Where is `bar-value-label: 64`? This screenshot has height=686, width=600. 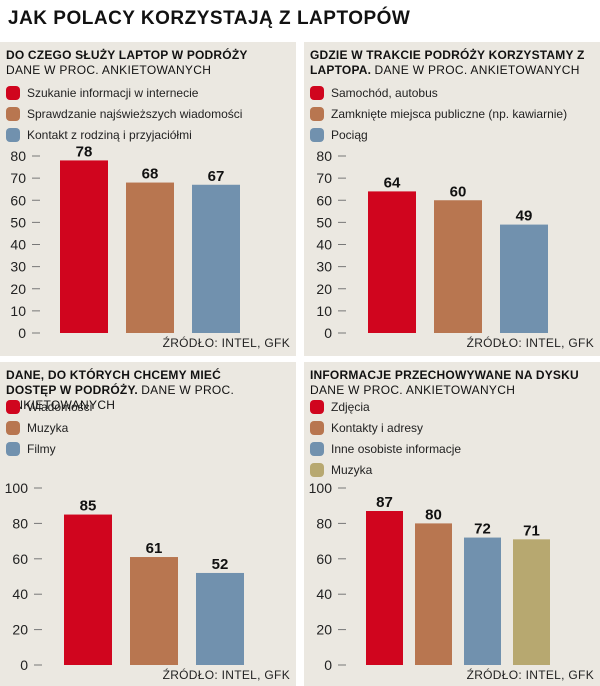 bar-value-label: 64 is located at coordinates (392, 182).